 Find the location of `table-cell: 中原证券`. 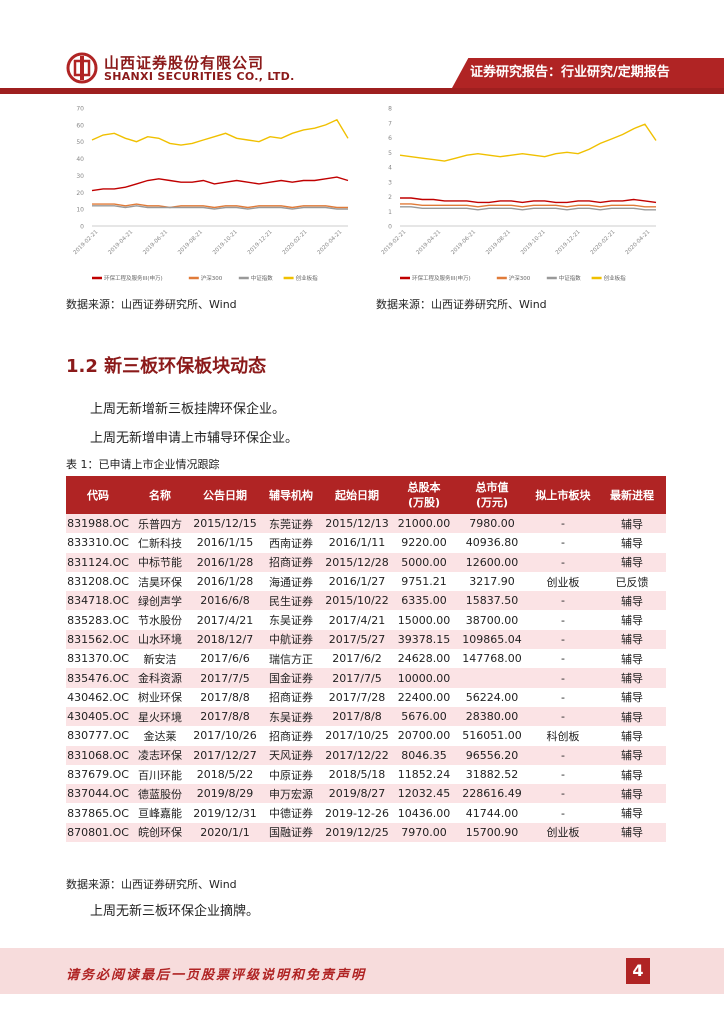

table-cell: 中原证券 is located at coordinates (291, 774).